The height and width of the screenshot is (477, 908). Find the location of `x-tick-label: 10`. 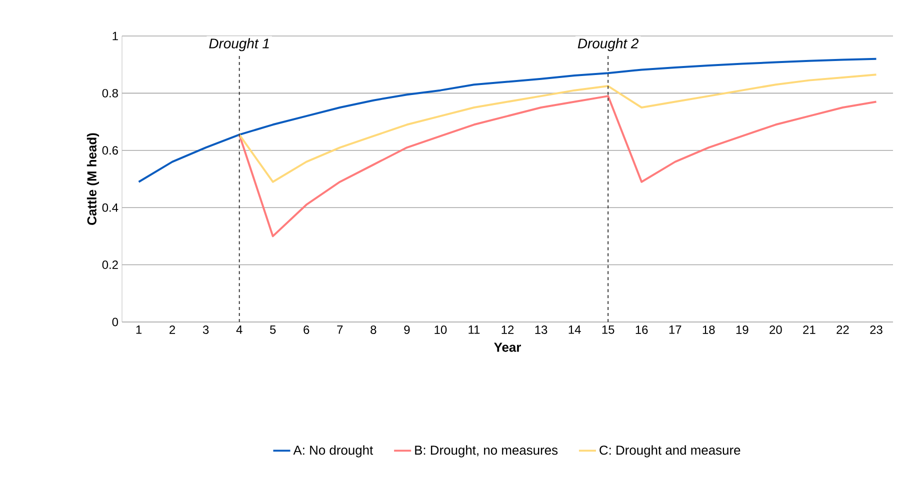

x-tick-label: 10 is located at coordinates (440, 330).